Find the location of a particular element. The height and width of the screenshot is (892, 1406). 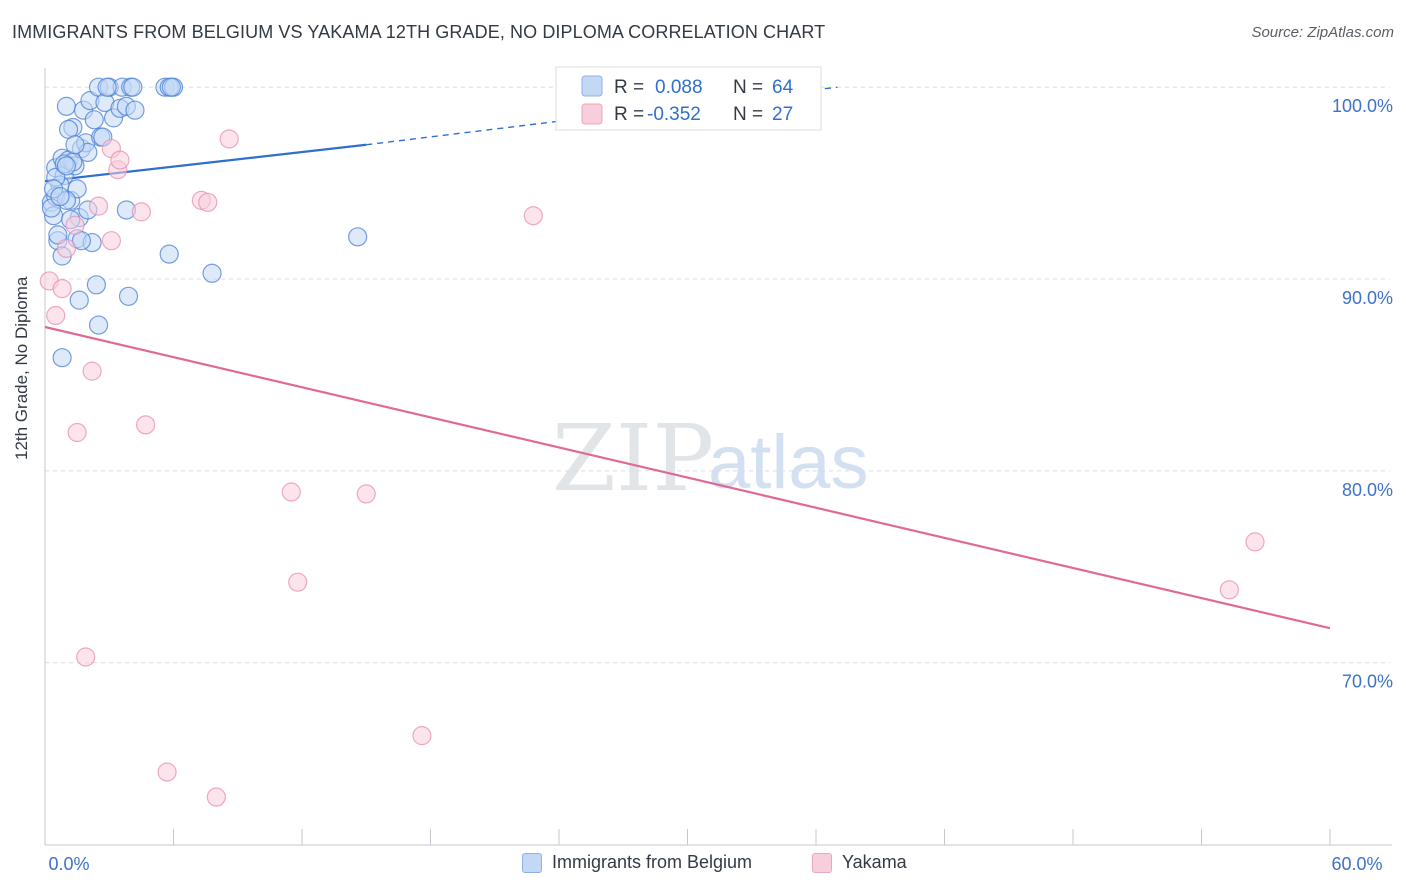

legend-r-label-yakama: R = is located at coordinates (629, 114).